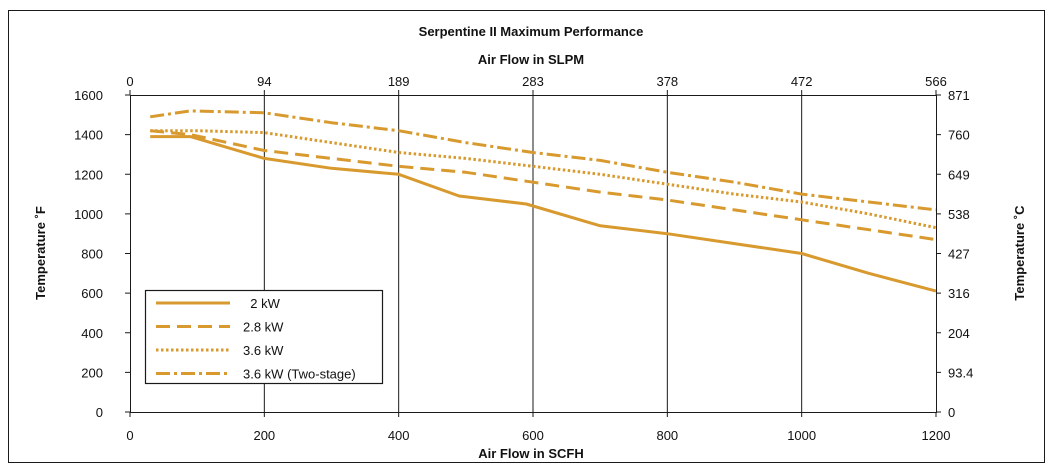 This screenshot has height=474, width=1053. Describe the element at coordinates (88, 135) in the screenshot. I see `y-tick-label: 1400` at that location.